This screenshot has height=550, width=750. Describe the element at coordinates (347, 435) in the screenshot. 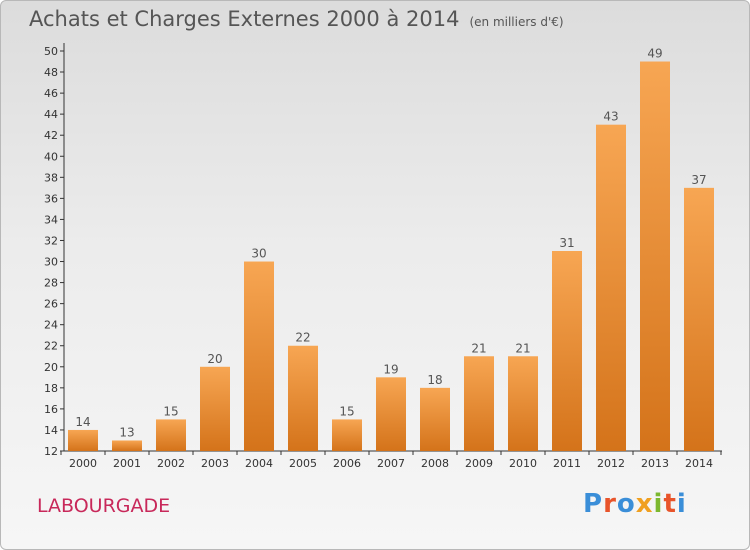

I see `bar-2006` at that location.